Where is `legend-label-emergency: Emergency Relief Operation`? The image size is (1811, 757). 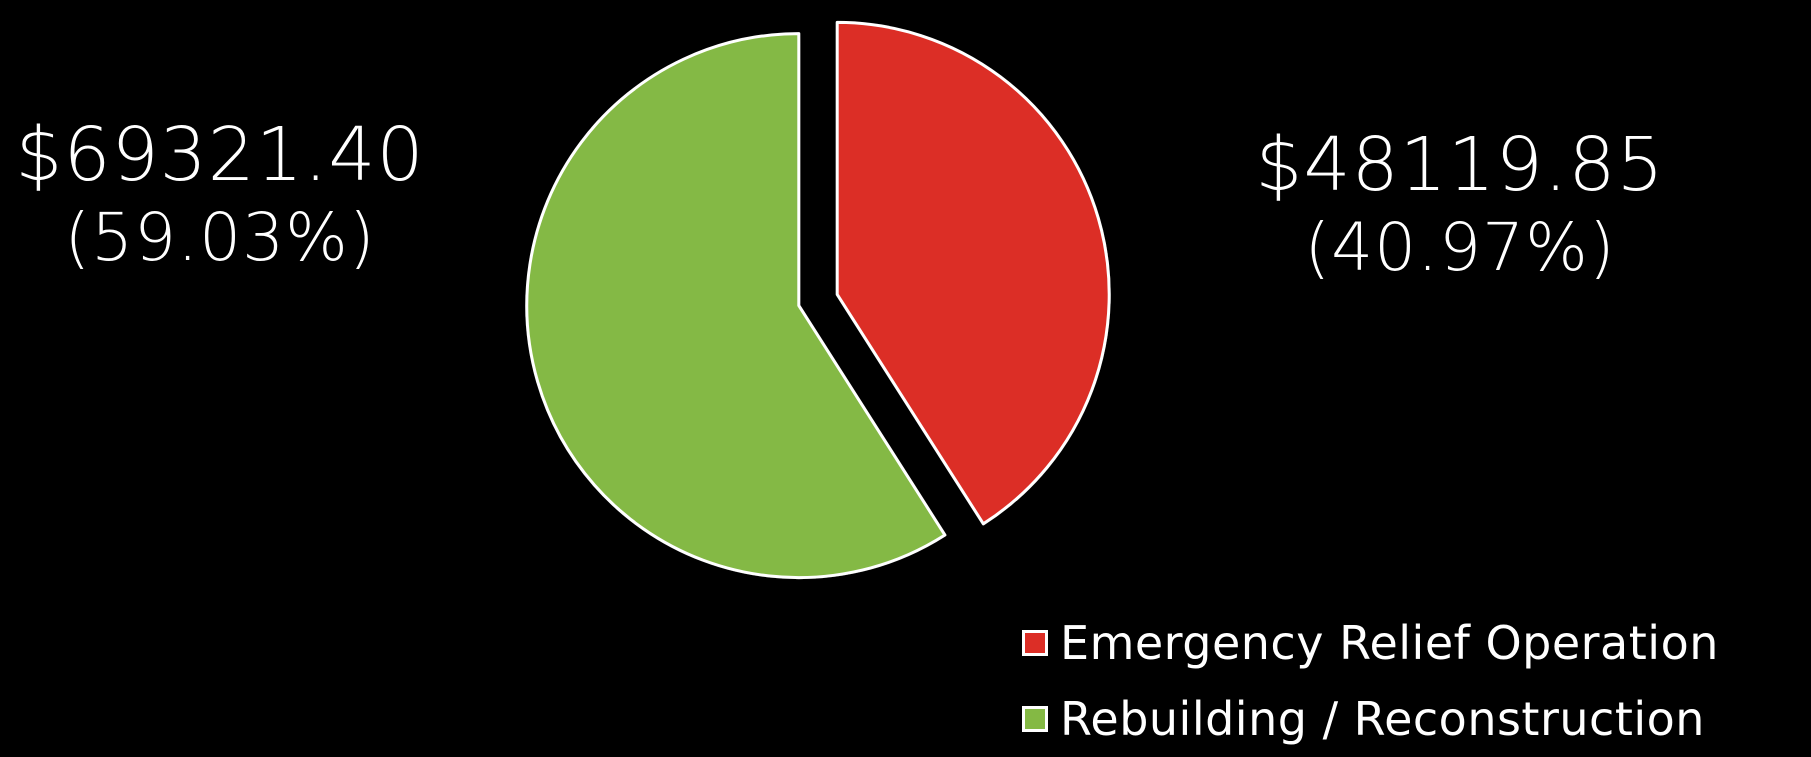
legend-label-emergency: Emergency Relief Operation is located at coordinates (1389, 643).